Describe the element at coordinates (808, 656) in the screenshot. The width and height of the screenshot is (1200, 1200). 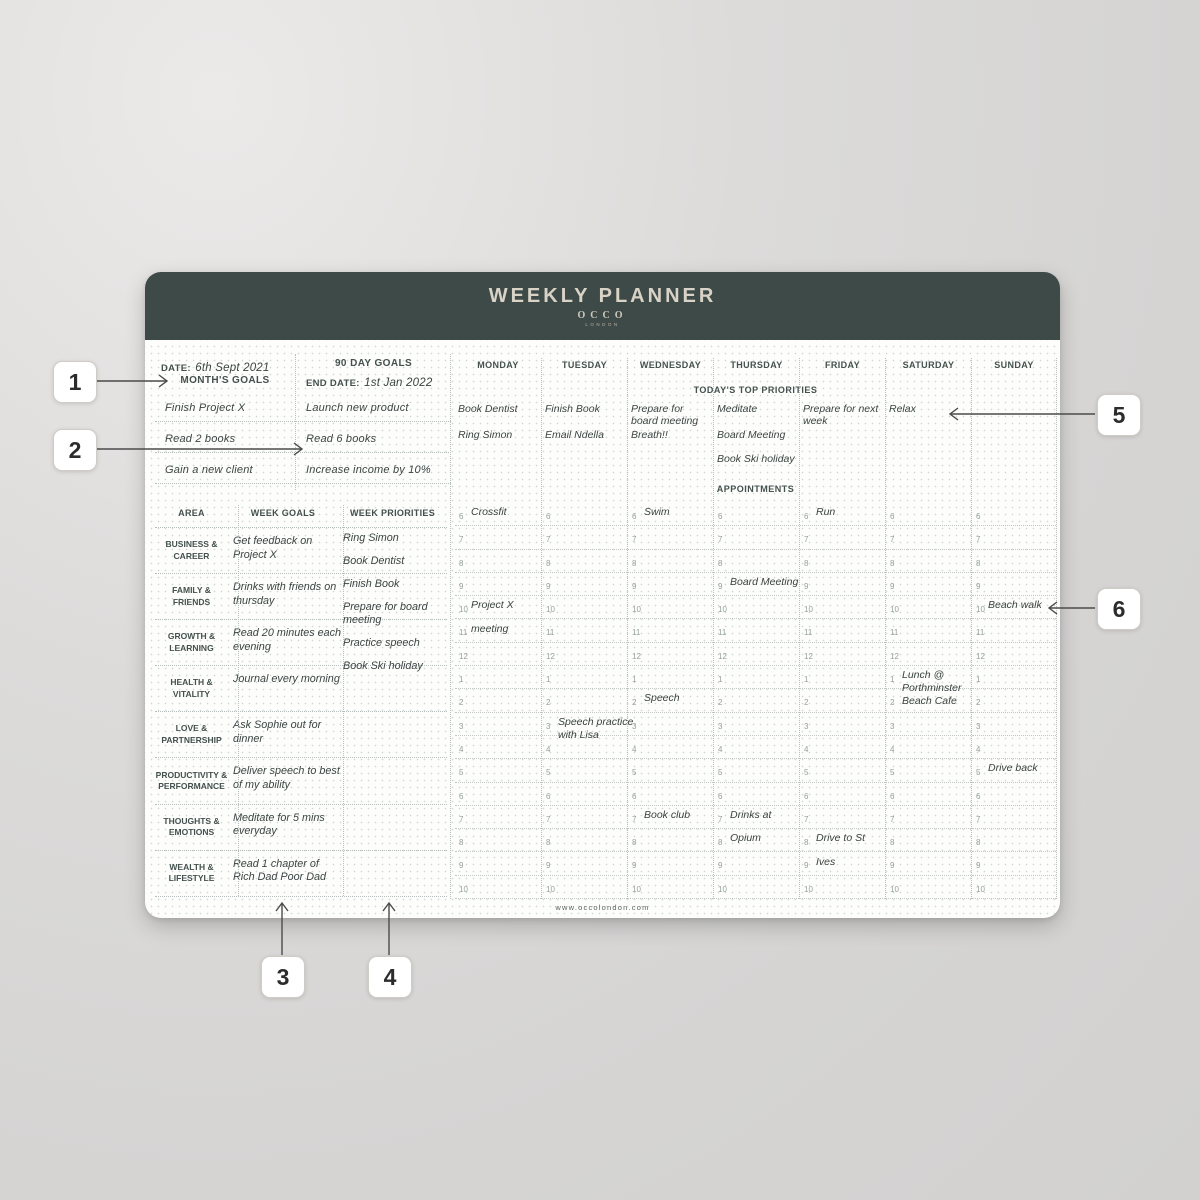
I see `hour-label: 12` at that location.